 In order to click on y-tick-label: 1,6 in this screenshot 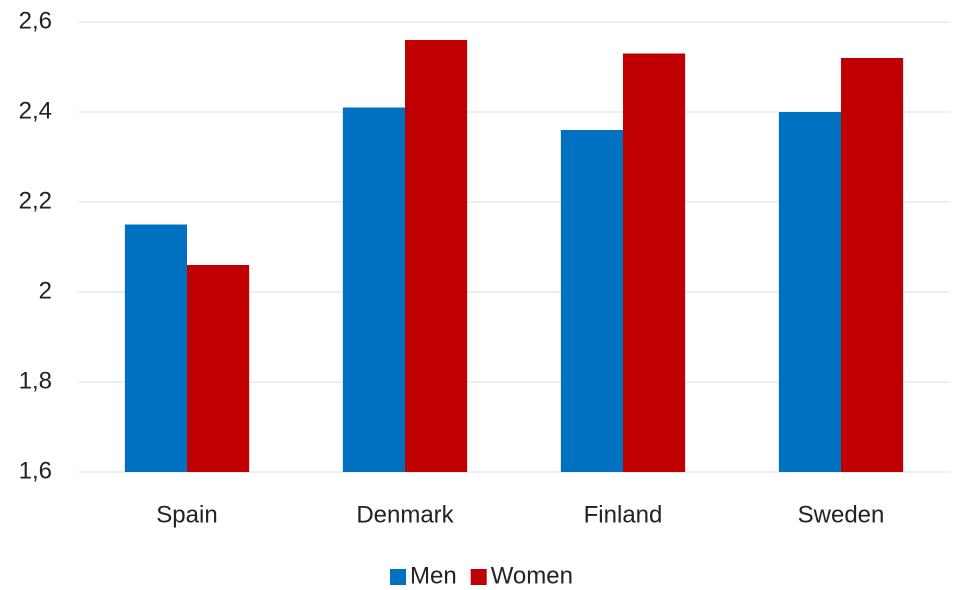, I will do `click(35, 470)`.